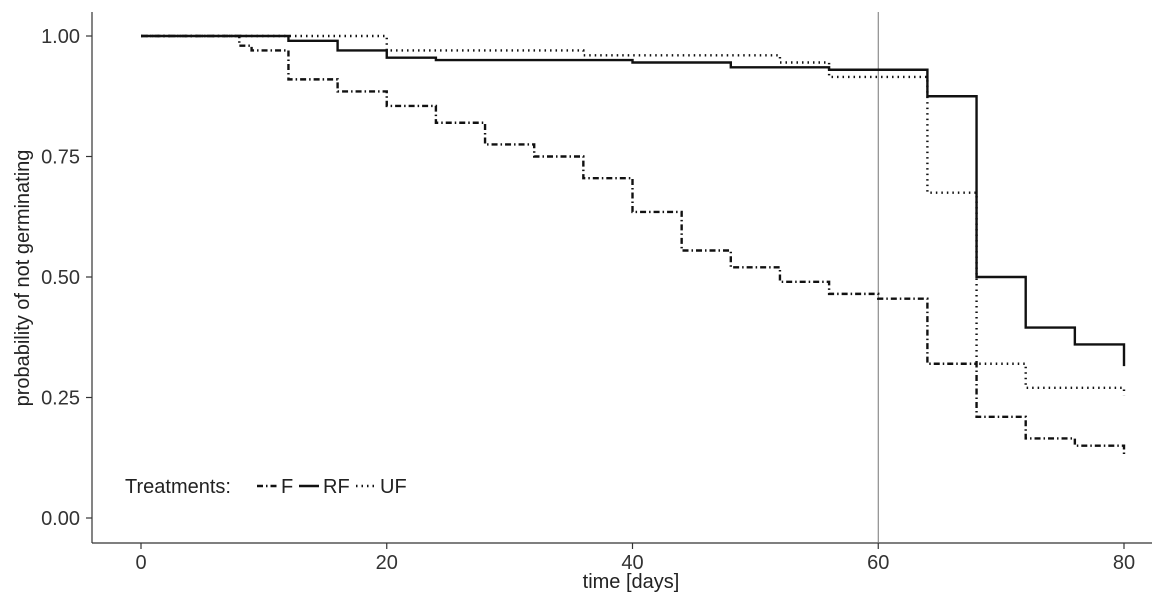  Describe the element at coordinates (387, 563) in the screenshot. I see `x-tick-label: 20` at that location.